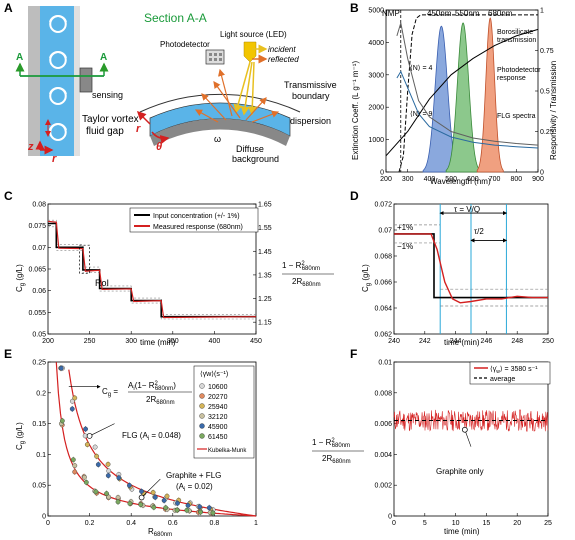  I want to click on fluid-gap-label-1: Taylor vortex, so click(110, 119).